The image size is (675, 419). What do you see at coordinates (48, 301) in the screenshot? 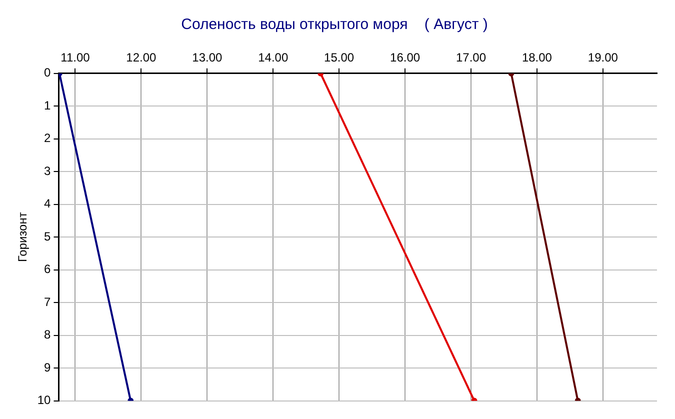
I see `y-tick-label: 7` at bounding box center [48, 301].